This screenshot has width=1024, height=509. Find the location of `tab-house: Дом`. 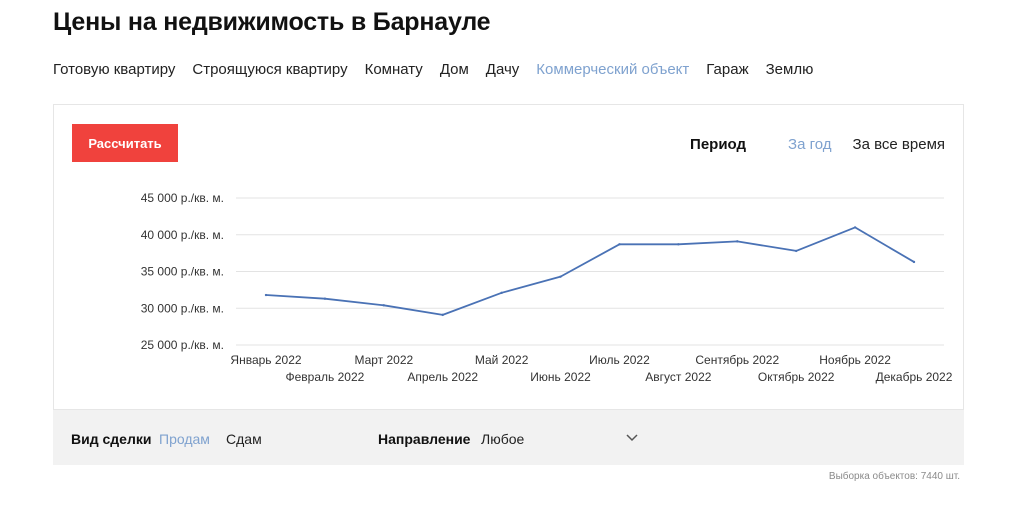

tab-house: Дом is located at coordinates (454, 69).